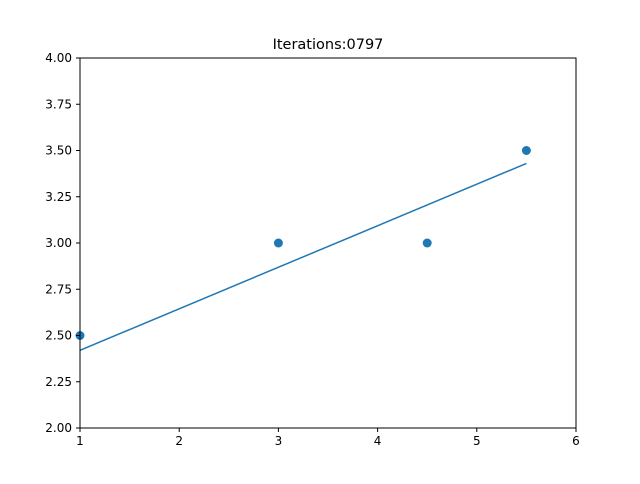 This screenshot has width=640, height=484. I want to click on x-tick-label: 3, so click(279, 441).